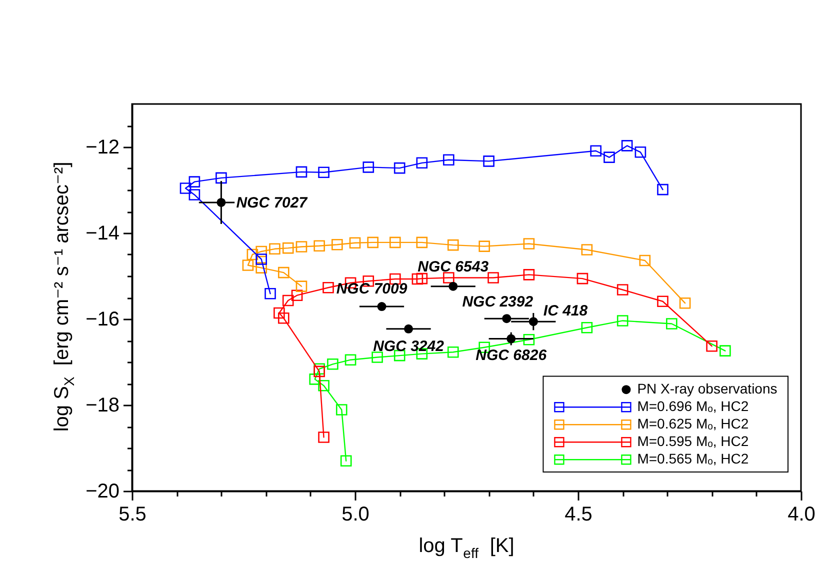 This screenshot has height=561, width=830. I want to click on legend-label: M=0.696 Mₒ, HC2, so click(693, 406).